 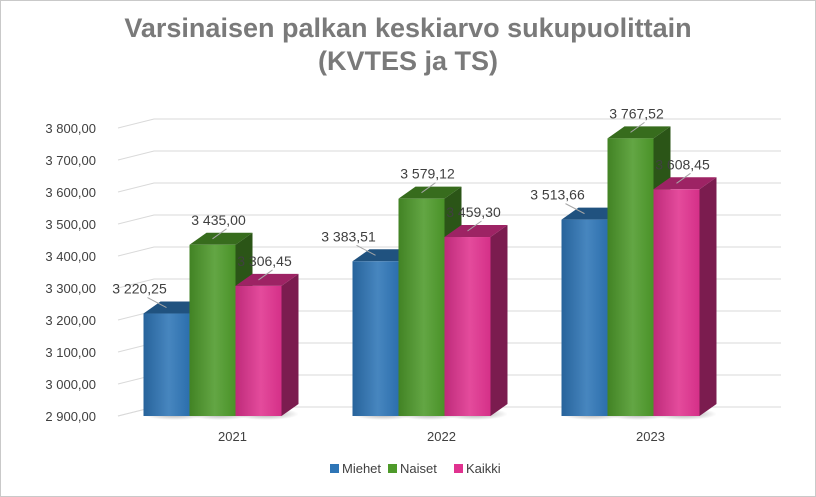 I want to click on bar-kaikki-2022, so click(x=476, y=320).